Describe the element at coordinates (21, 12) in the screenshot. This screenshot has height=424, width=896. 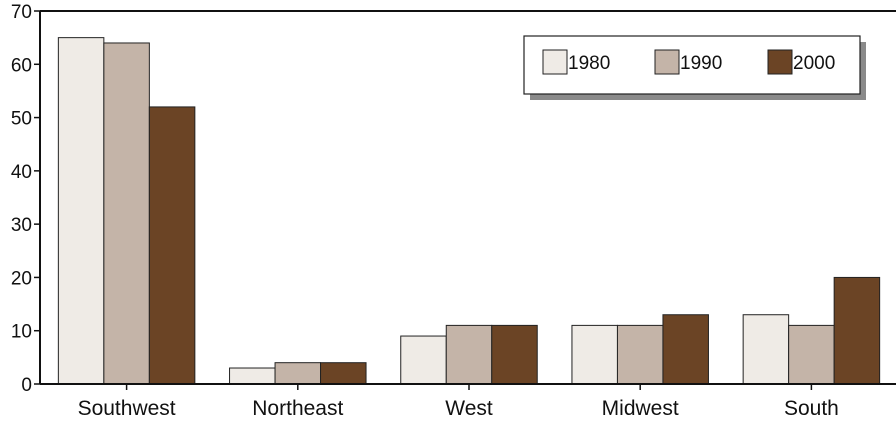
I see `y-tick-label: 70` at that location.